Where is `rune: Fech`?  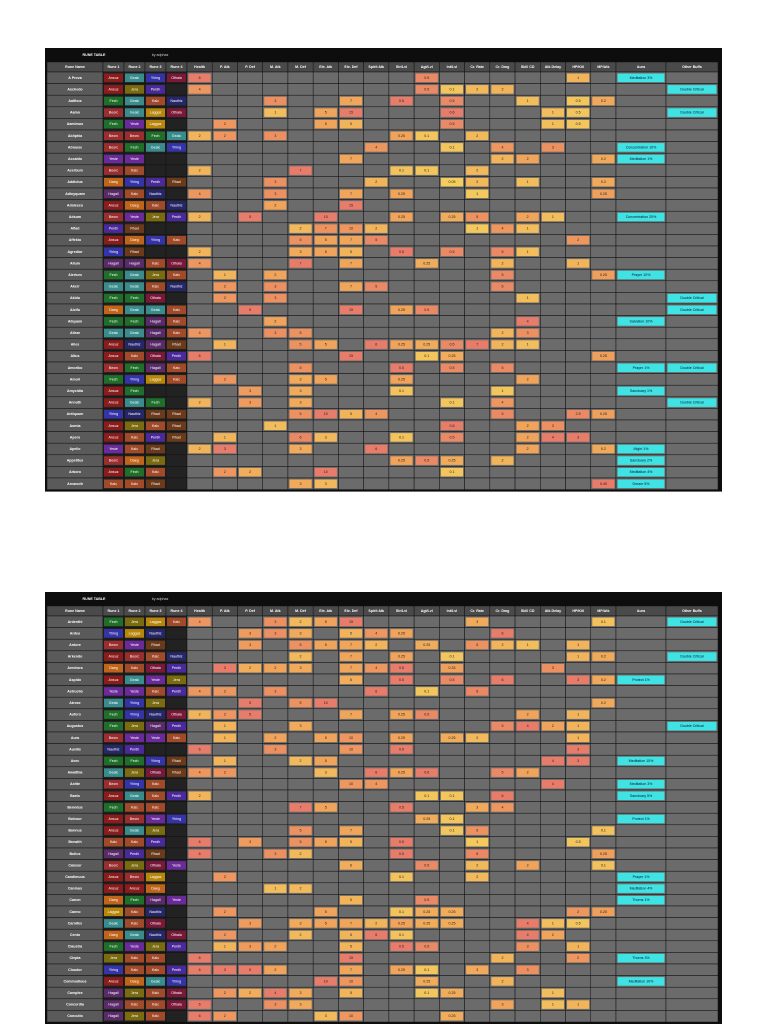
rune: Fech is located at coordinates (135, 147).